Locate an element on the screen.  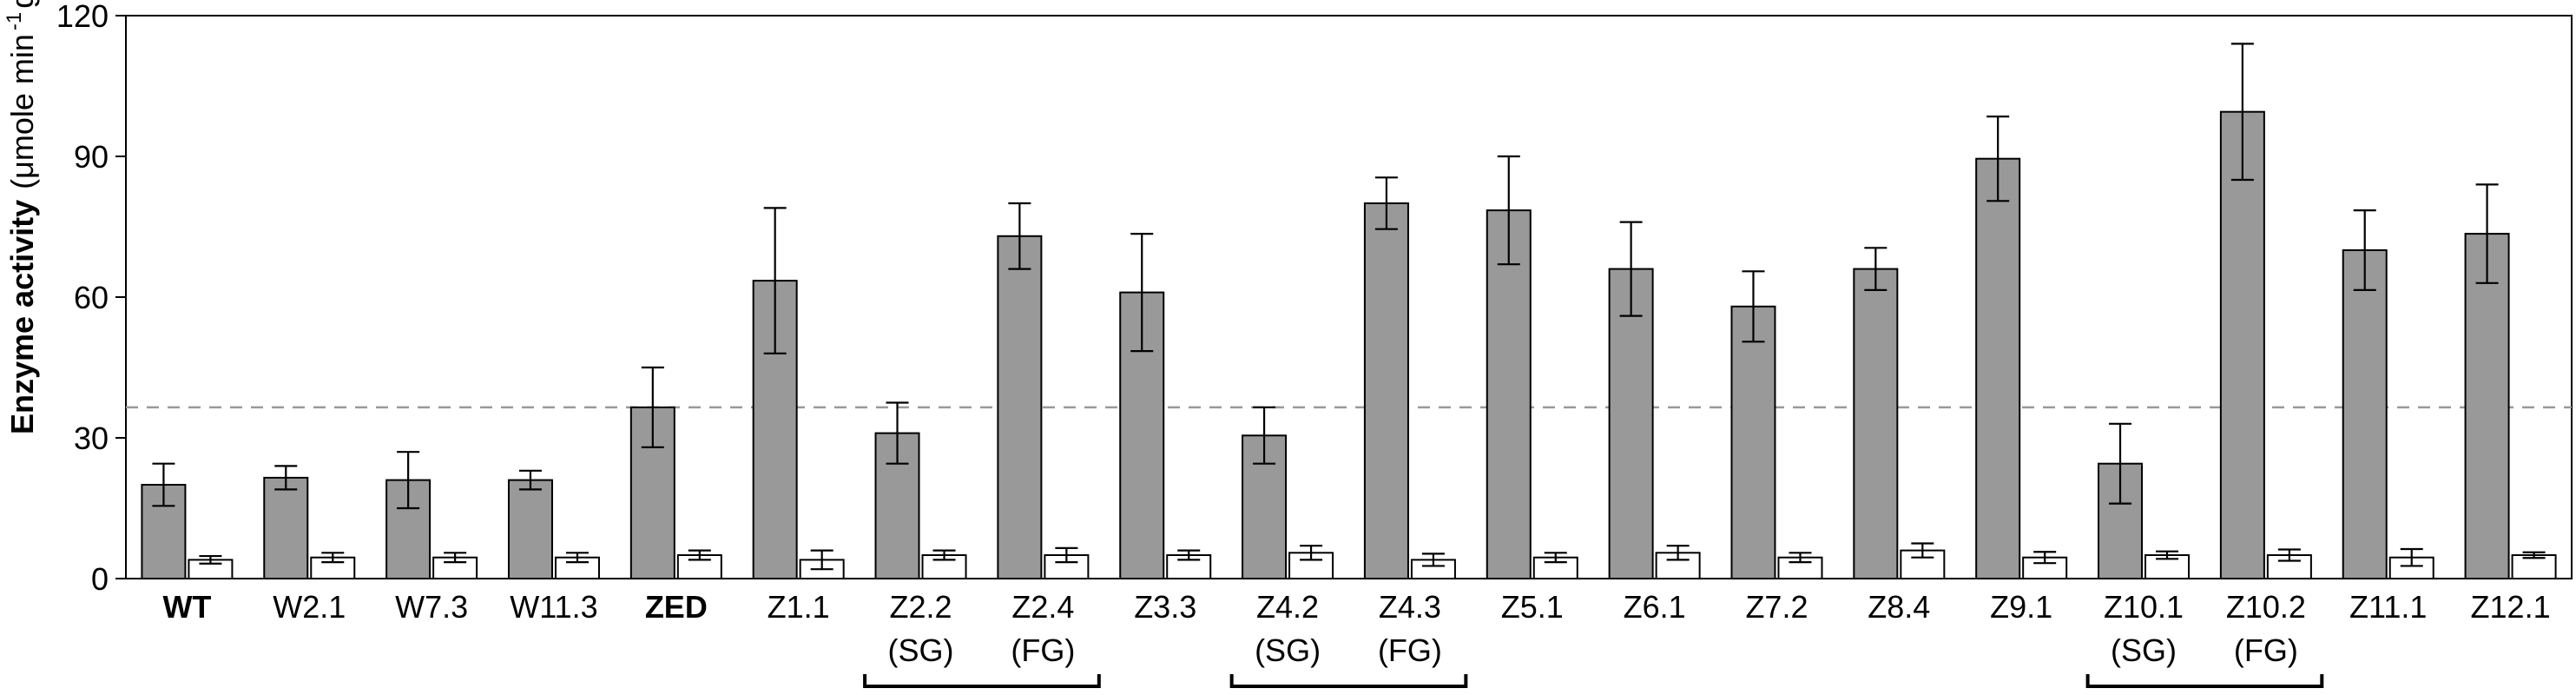
x-category-label: Z2.2 is located at coordinates (921, 607).